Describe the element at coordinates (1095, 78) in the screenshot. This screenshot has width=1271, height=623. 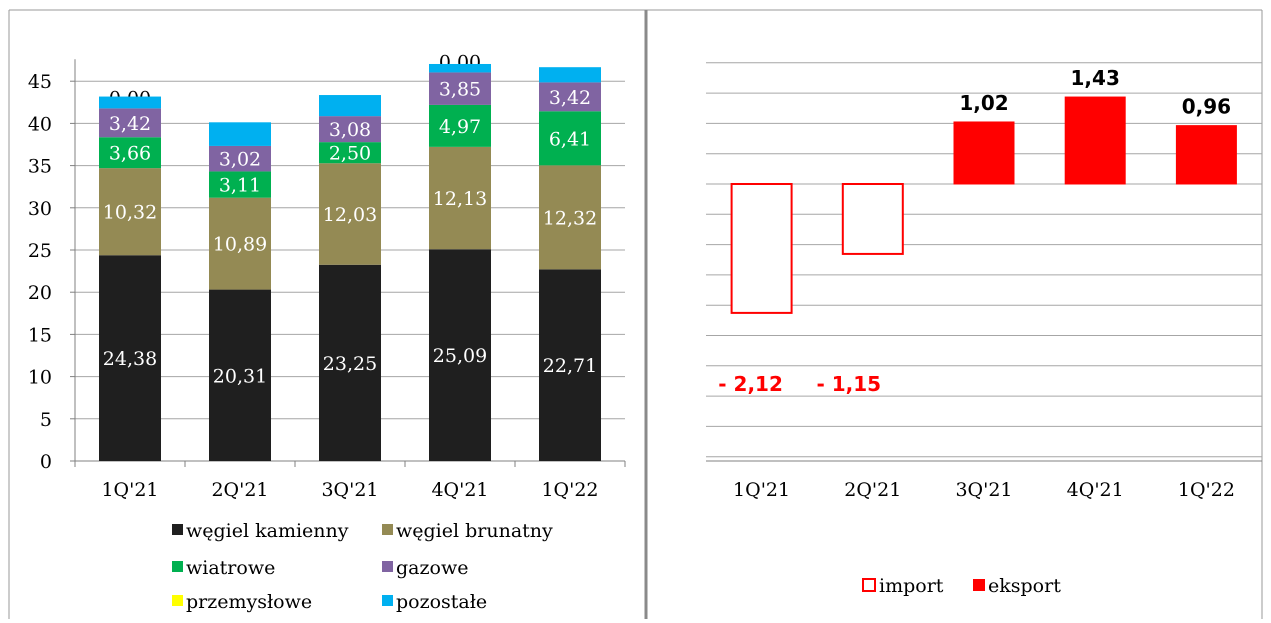
I see `data-label: 1,43` at that location.